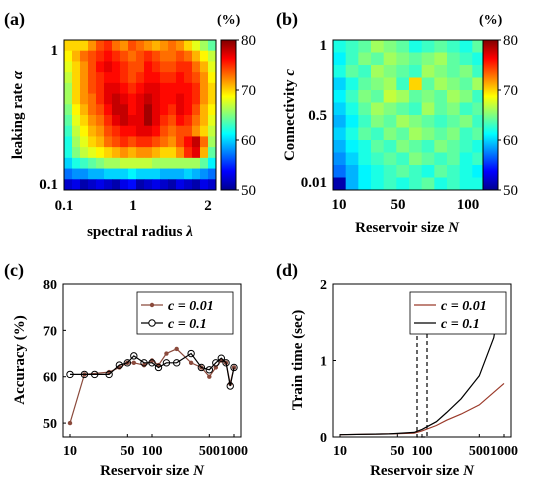 The image size is (550, 487). I want to click on heatmap-a-frame, so click(140, 115).